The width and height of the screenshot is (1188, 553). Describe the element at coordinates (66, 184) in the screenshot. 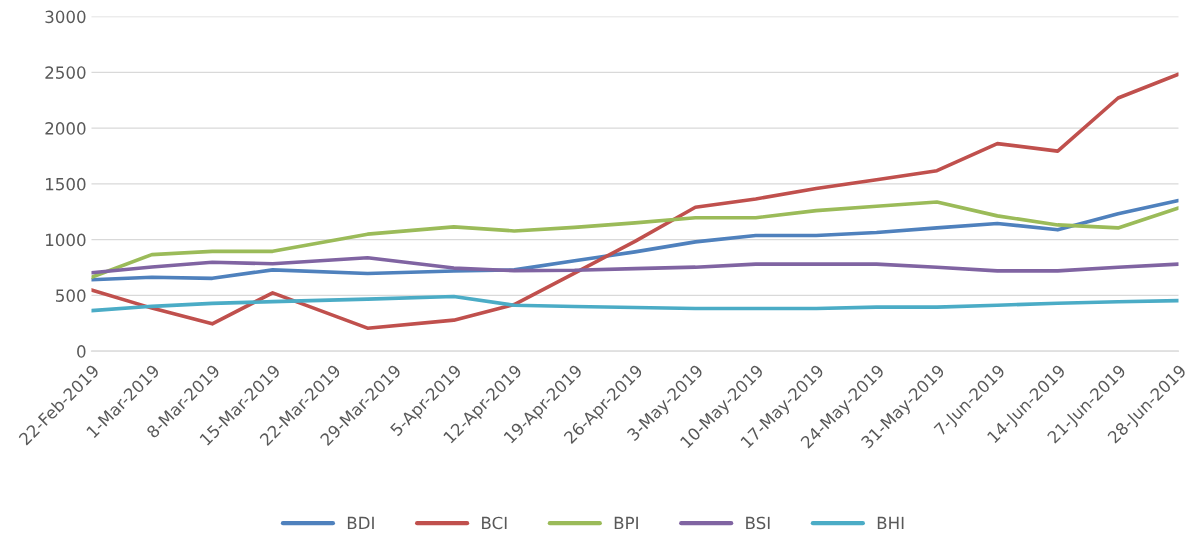

I see `y-tick-label: 1500` at that location.